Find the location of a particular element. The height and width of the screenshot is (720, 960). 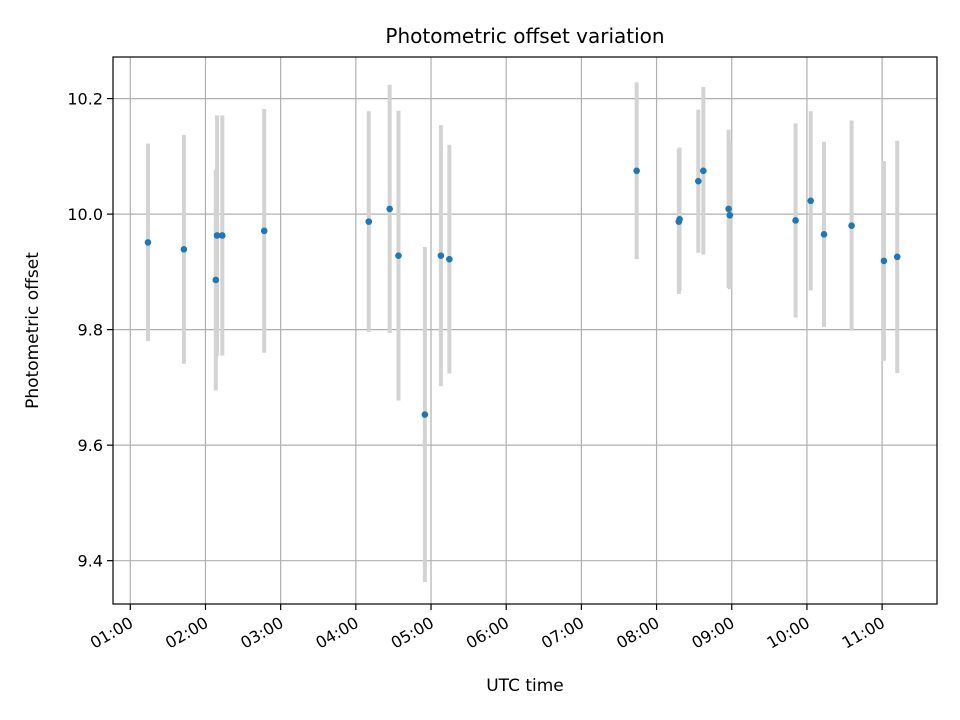

x-tick-label: 09:00 is located at coordinates (712, 633).